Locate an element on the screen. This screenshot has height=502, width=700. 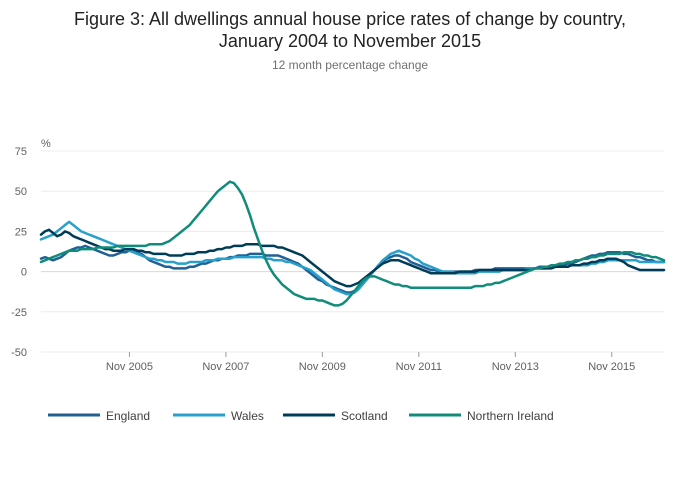
legend-item-scotland: Scotland is located at coordinates (335, 416).